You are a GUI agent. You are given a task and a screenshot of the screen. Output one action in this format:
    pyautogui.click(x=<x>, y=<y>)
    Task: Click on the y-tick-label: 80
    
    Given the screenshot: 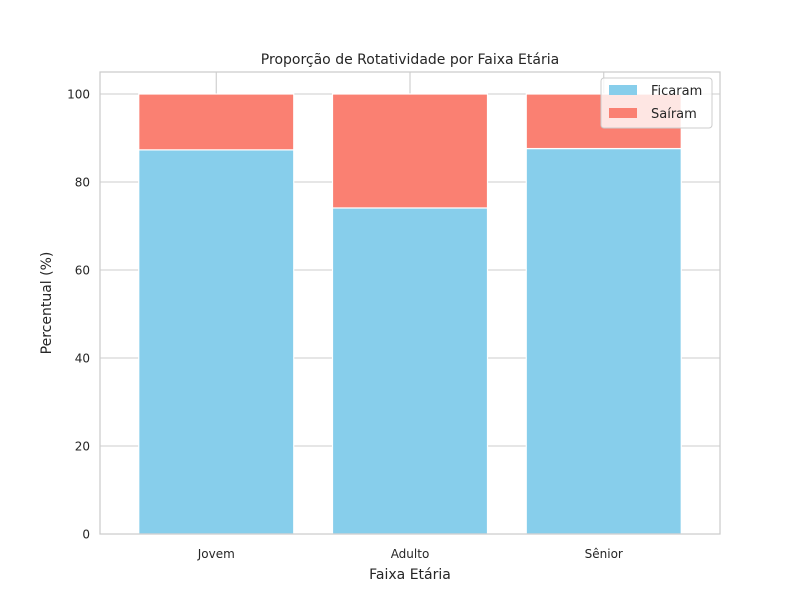 What is the action you would take?
    pyautogui.click(x=82, y=183)
    